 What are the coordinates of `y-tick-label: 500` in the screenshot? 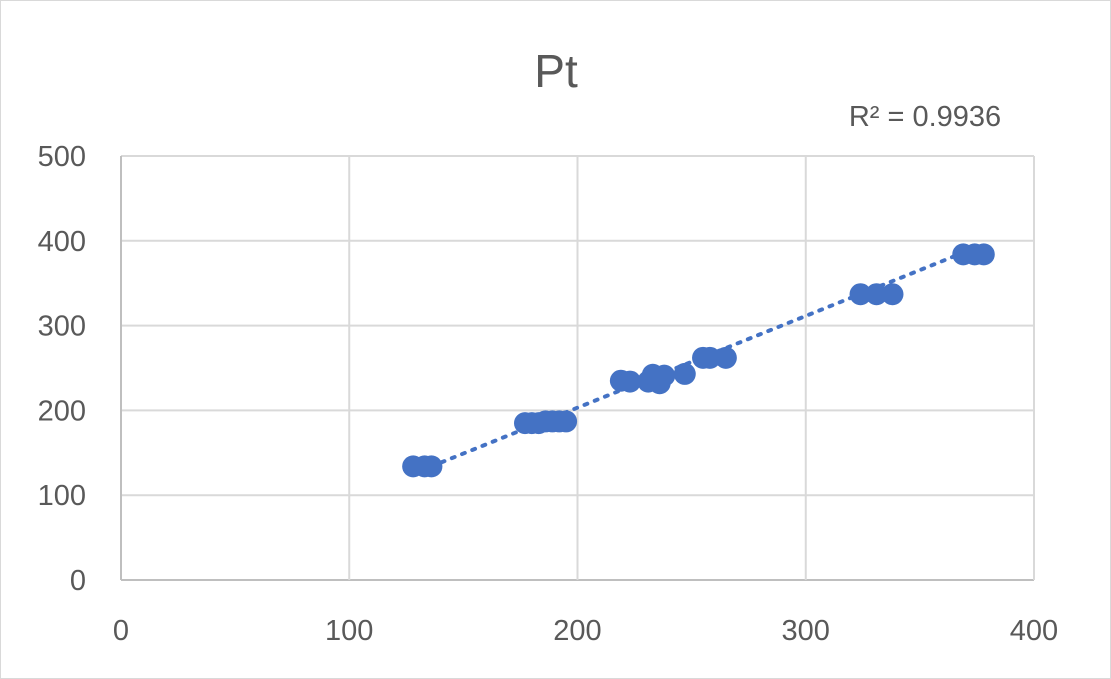 It's located at (62, 157).